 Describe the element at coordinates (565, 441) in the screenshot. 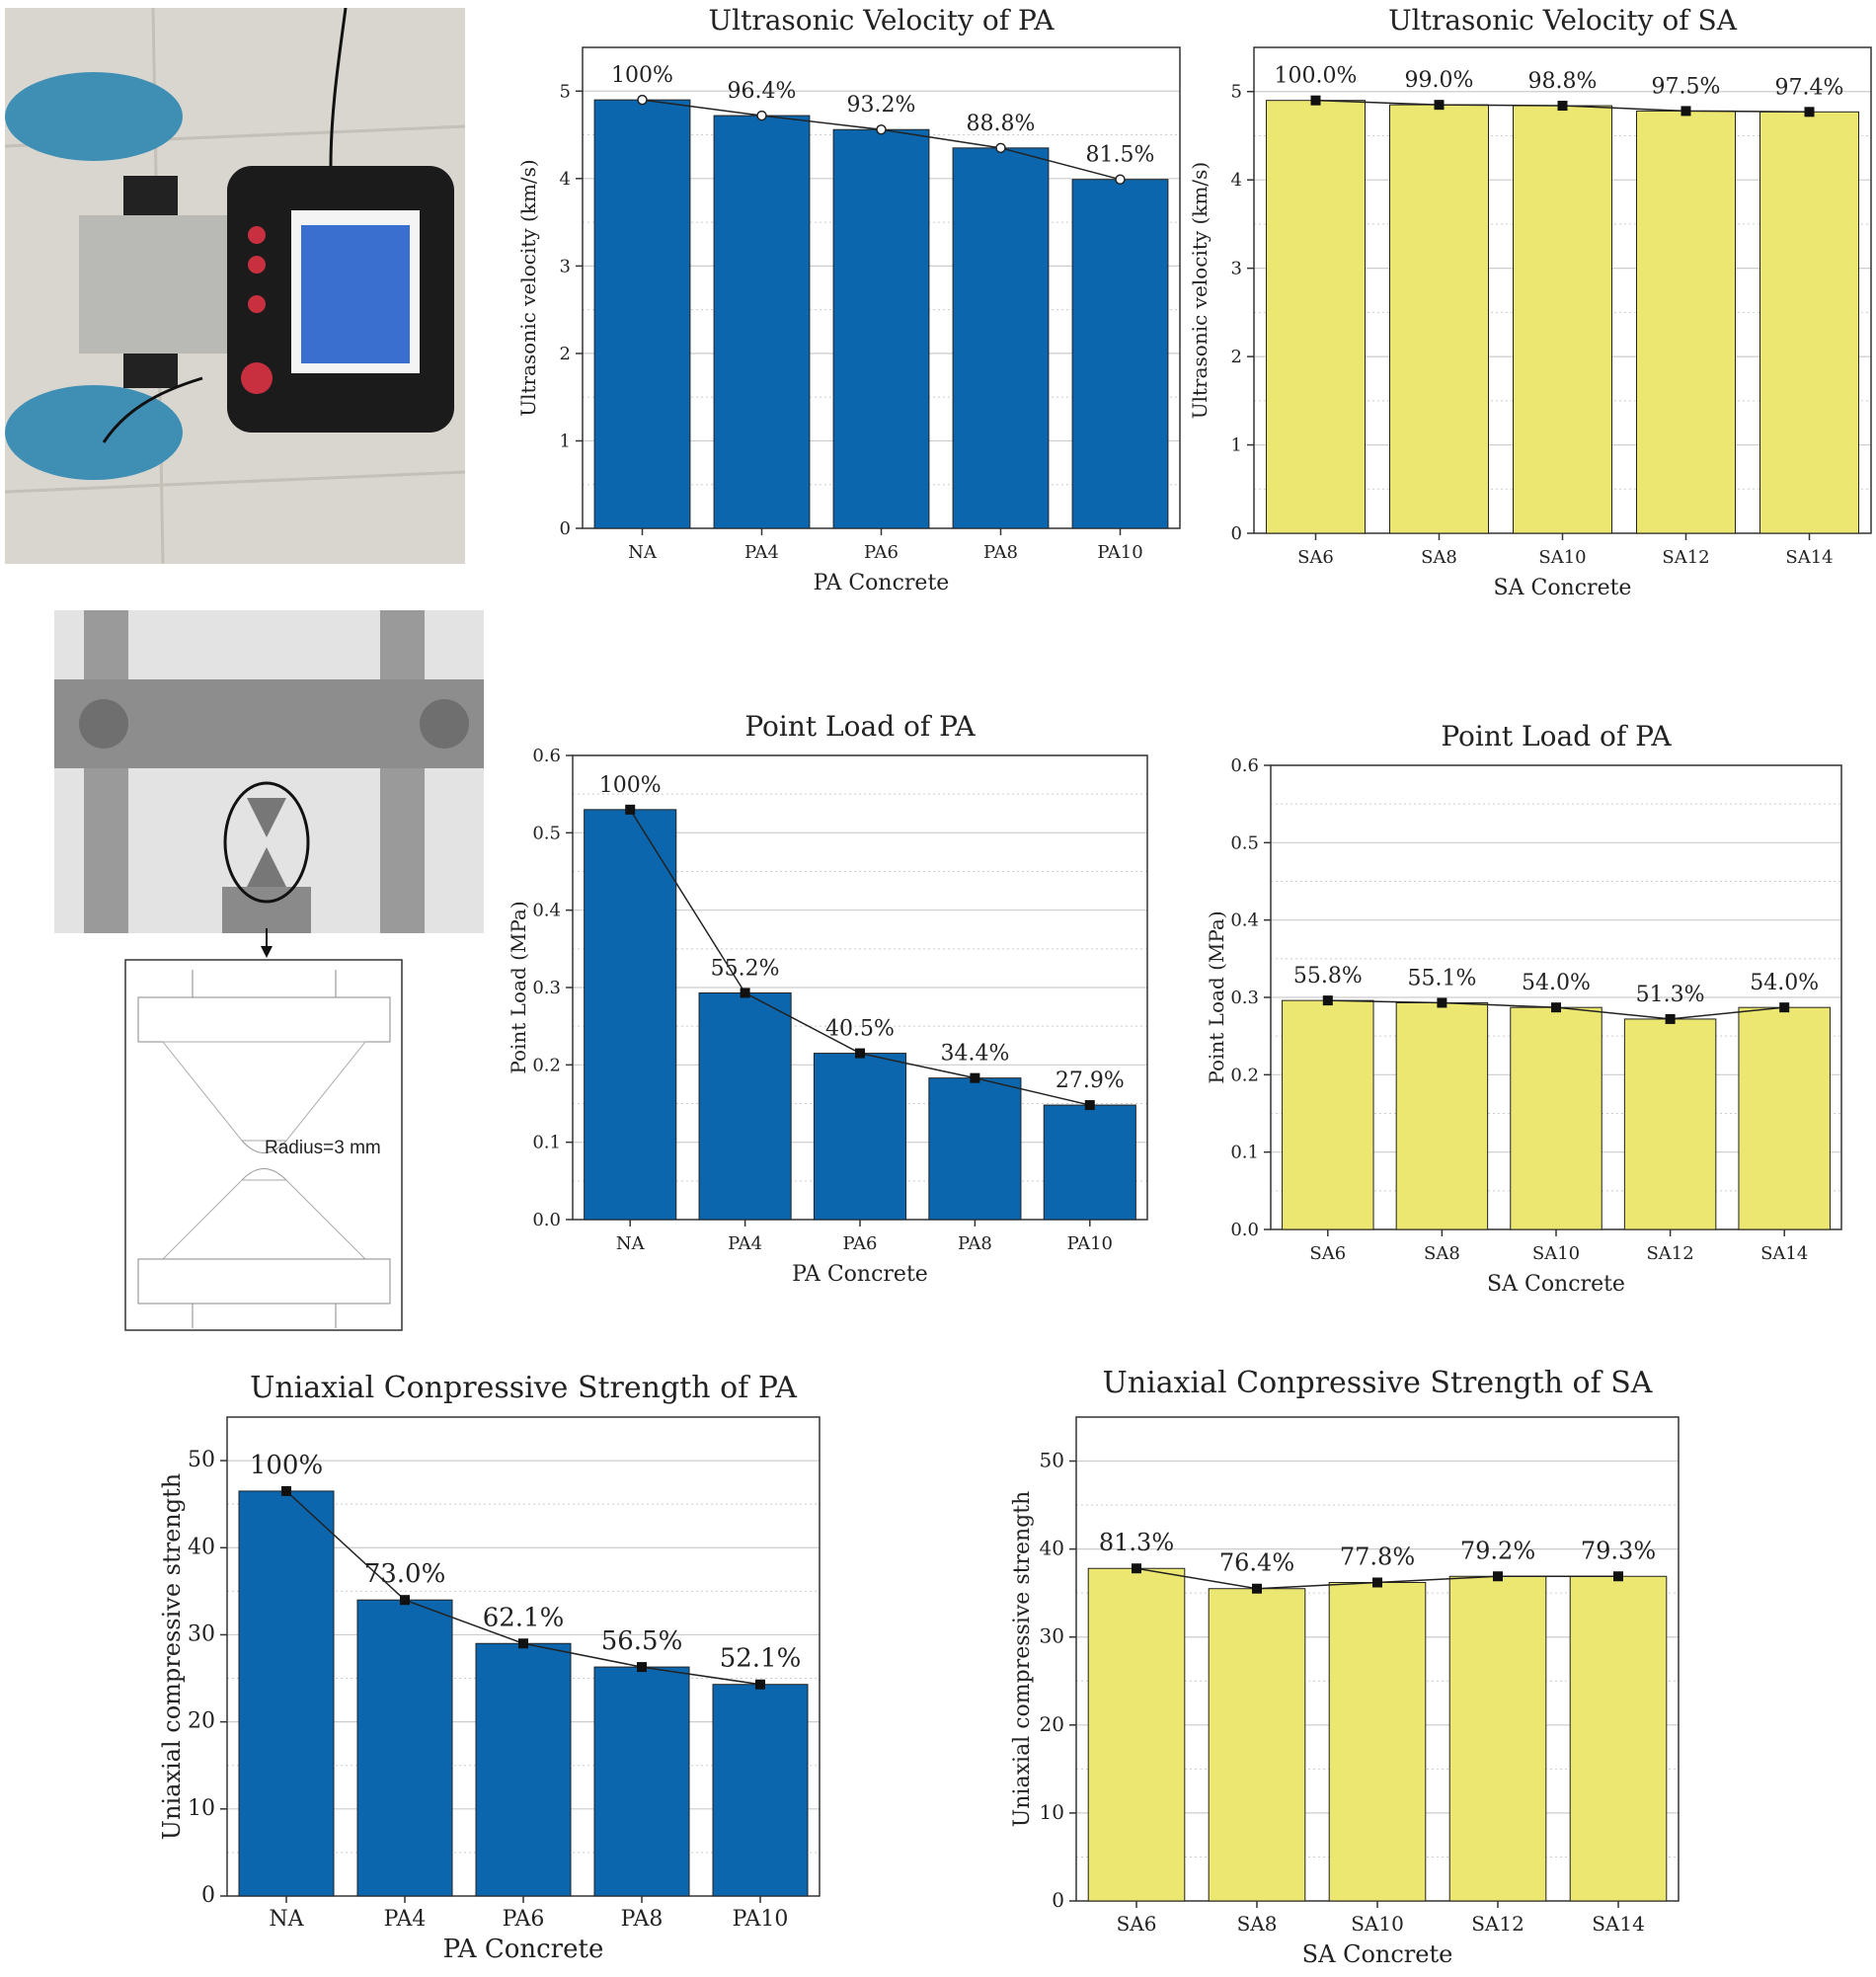

I see `y-tick-label: 1` at that location.